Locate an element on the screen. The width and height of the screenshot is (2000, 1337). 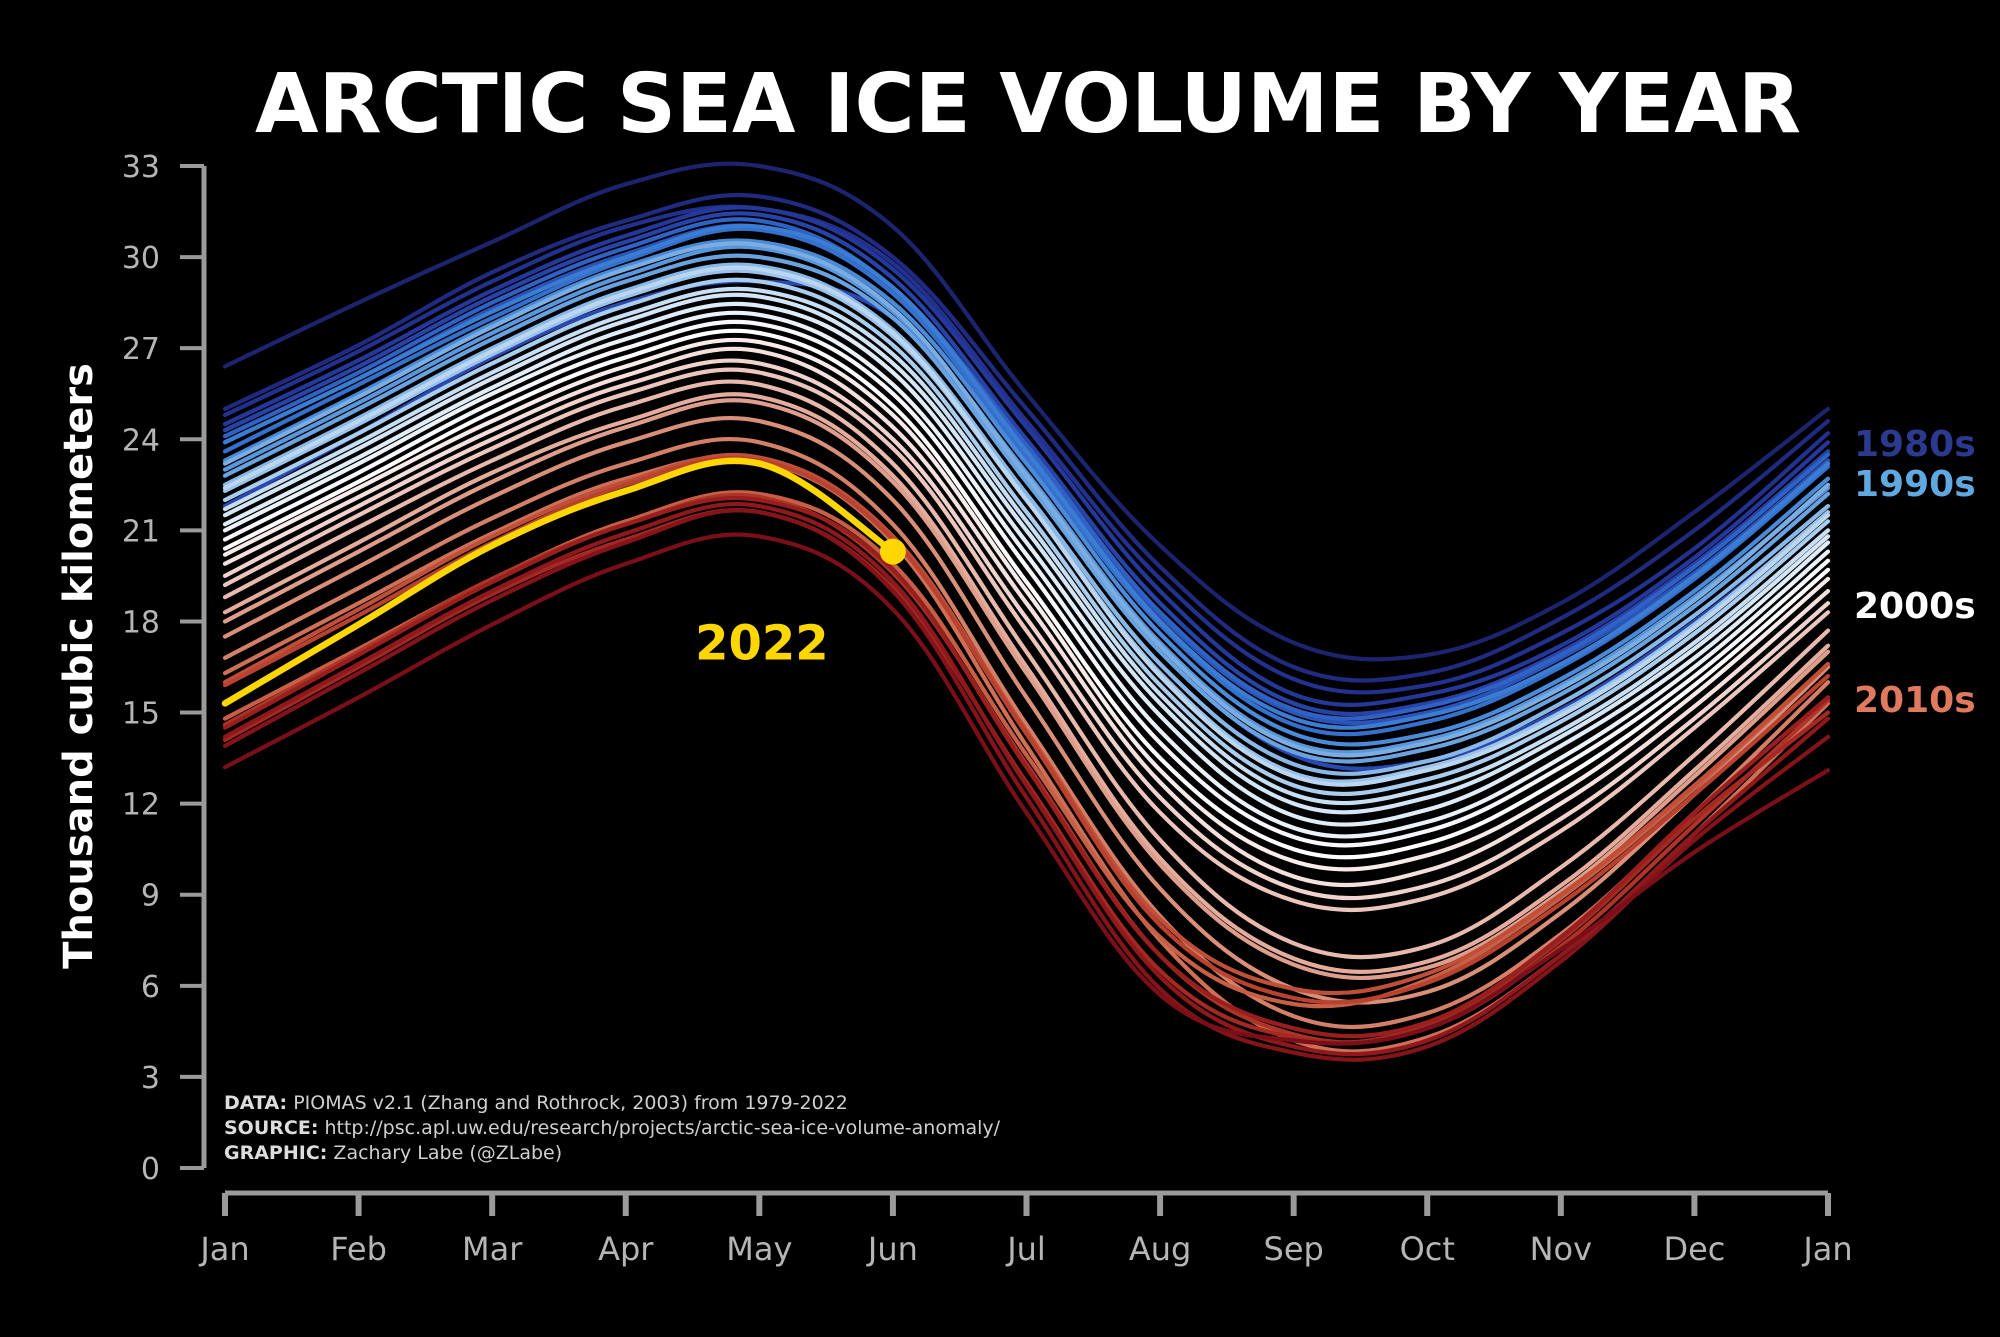
highlight-label: 2022 is located at coordinates (762, 644).